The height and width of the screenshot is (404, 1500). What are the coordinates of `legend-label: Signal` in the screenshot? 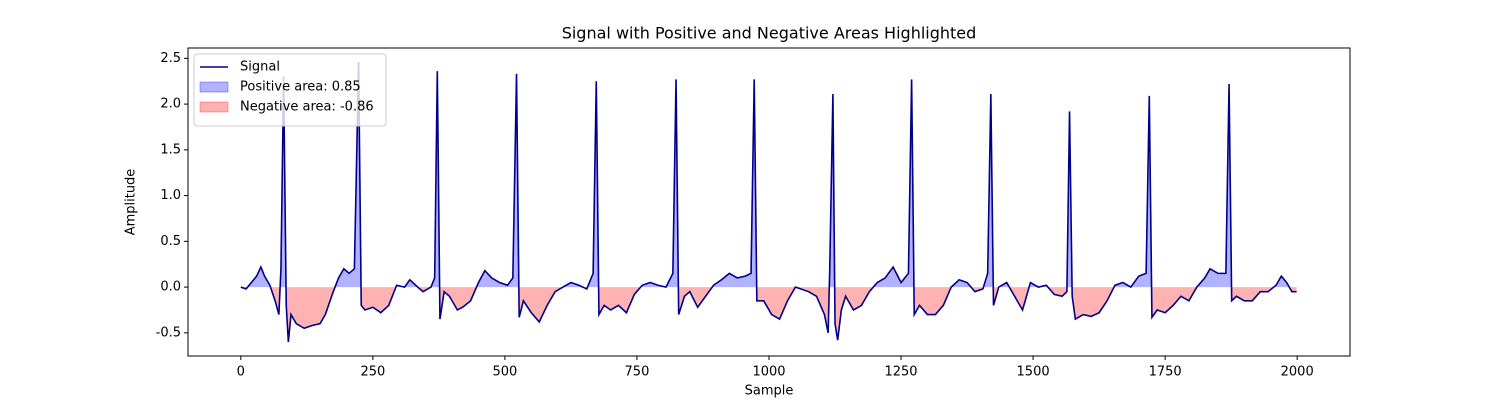 It's located at (260, 67).